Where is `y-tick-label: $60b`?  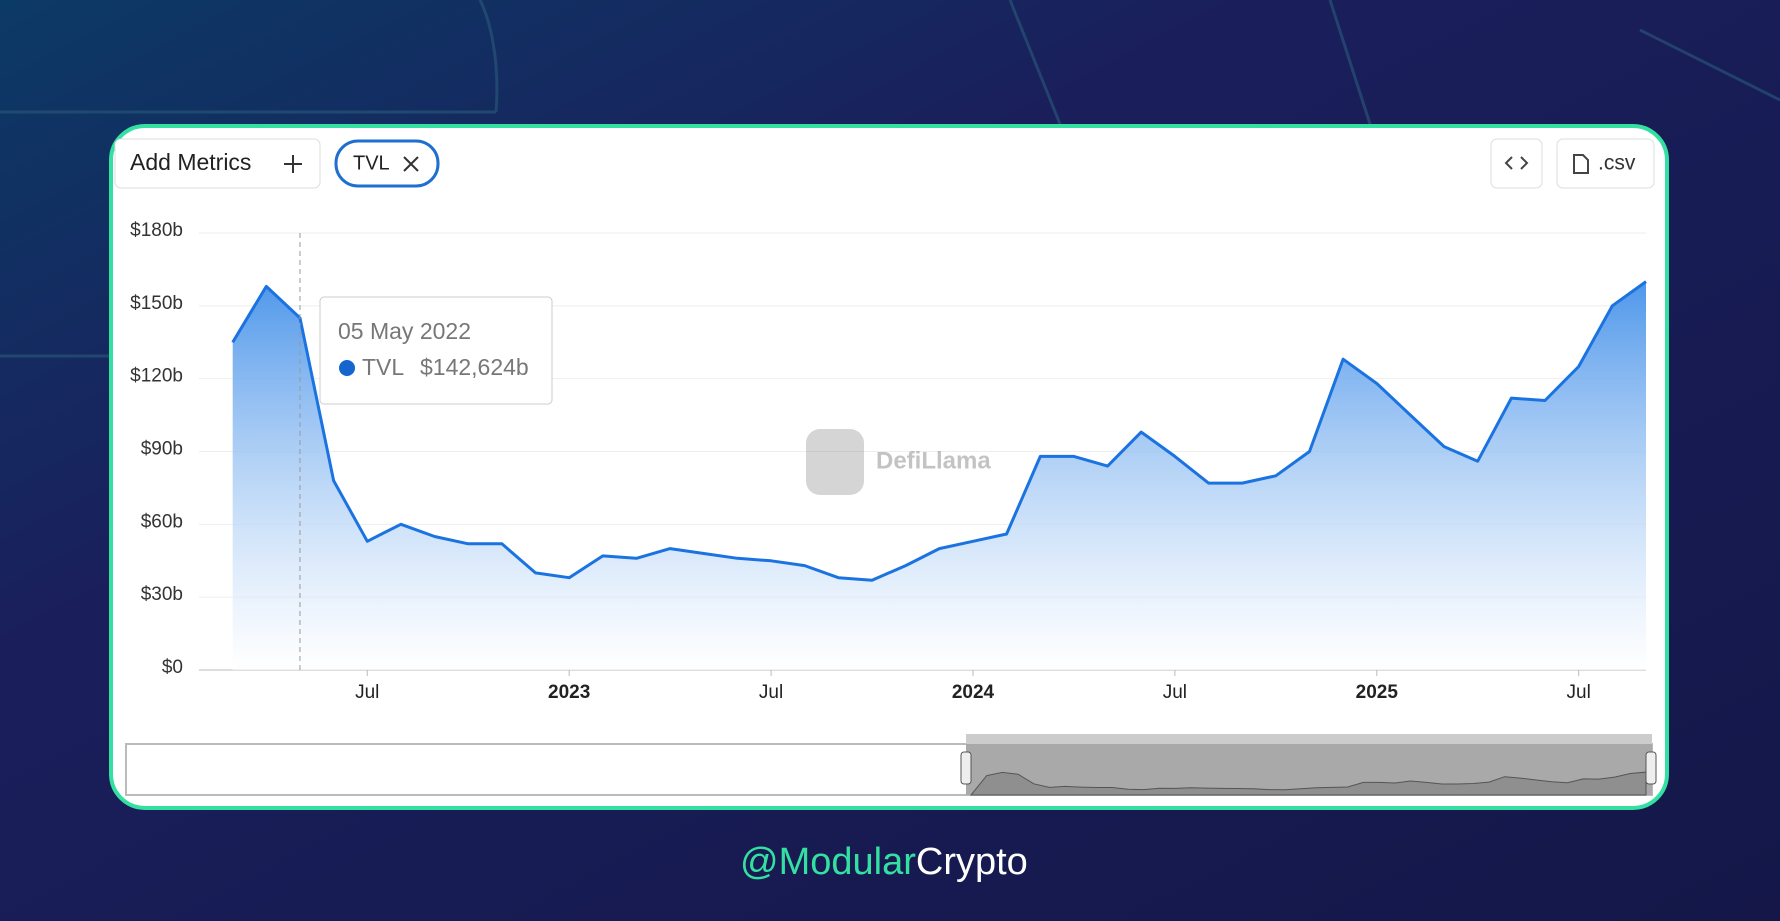 y-tick-label: $60b is located at coordinates (162, 521).